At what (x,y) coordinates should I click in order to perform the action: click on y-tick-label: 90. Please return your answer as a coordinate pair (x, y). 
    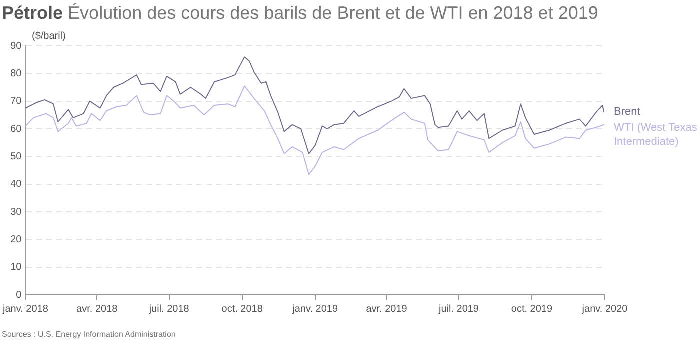
    Looking at the image, I should click on (16, 46).